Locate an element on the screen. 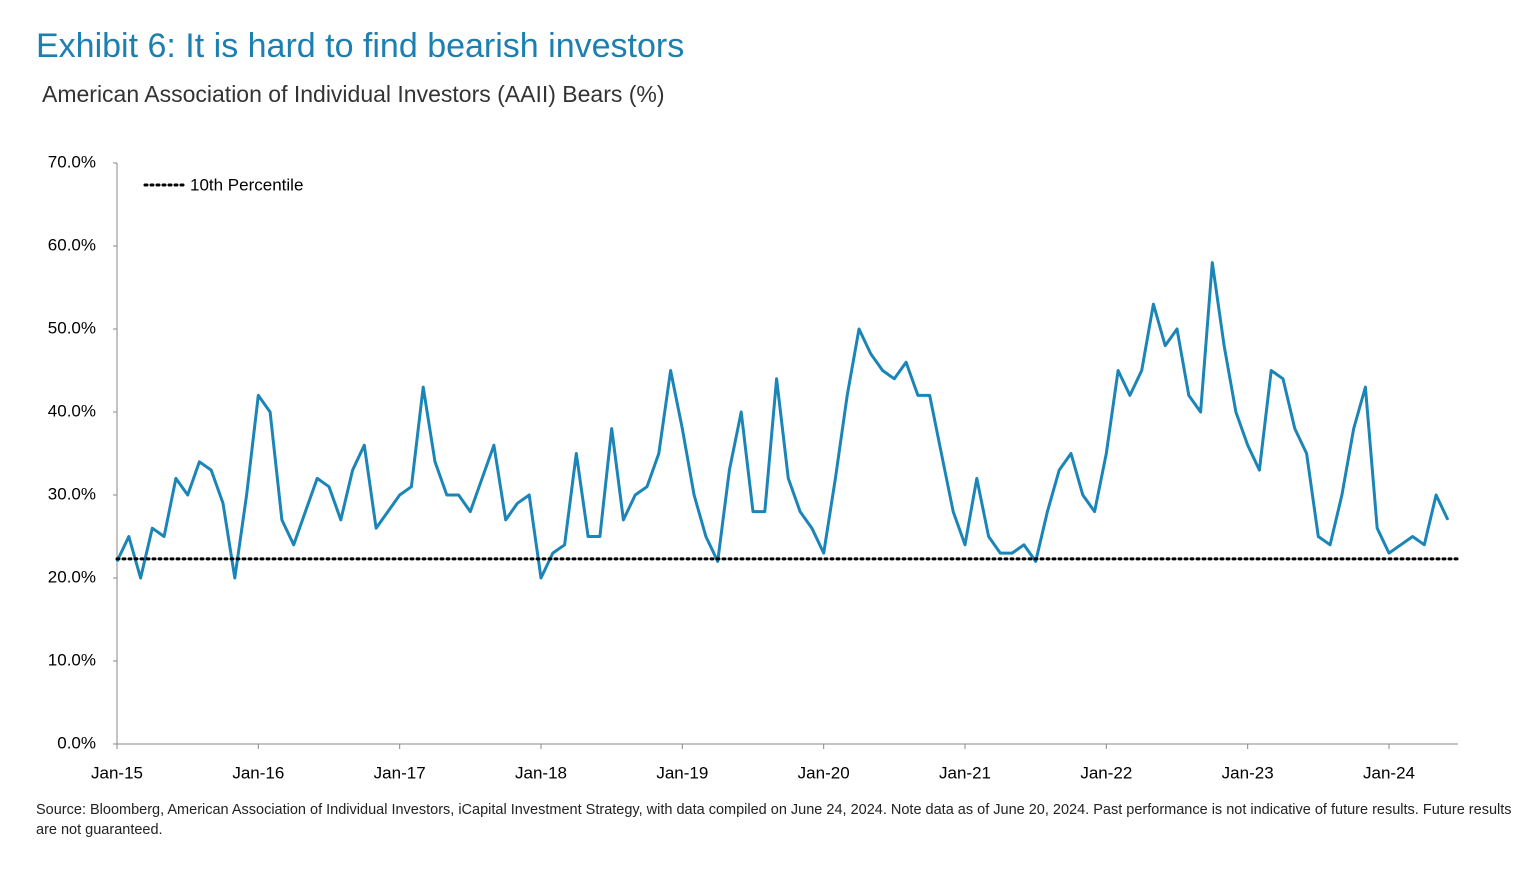 This screenshot has width=1536, height=869. x-tick-label: Jan-19 is located at coordinates (682, 772).